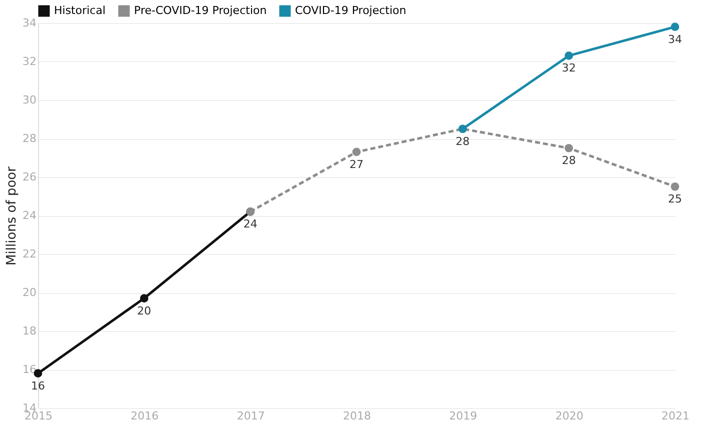 Image resolution: width=711 pixels, height=426 pixels. I want to click on y-tick-label: 34, so click(29, 23).